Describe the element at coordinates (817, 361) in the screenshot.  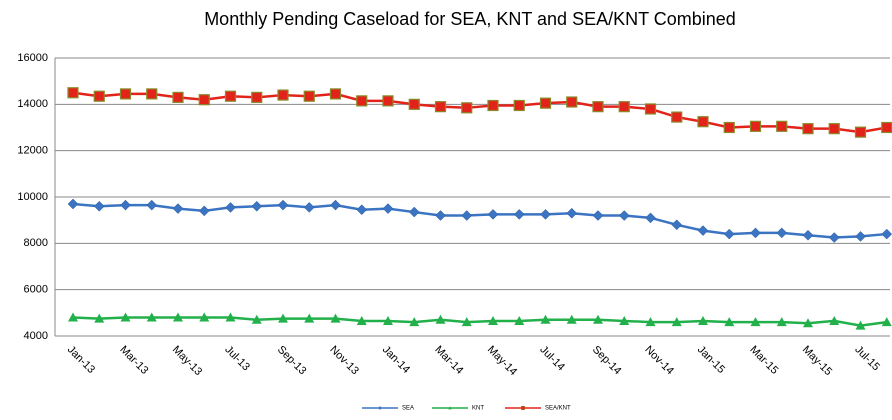
I see `x-tick-label: May-15` at that location.